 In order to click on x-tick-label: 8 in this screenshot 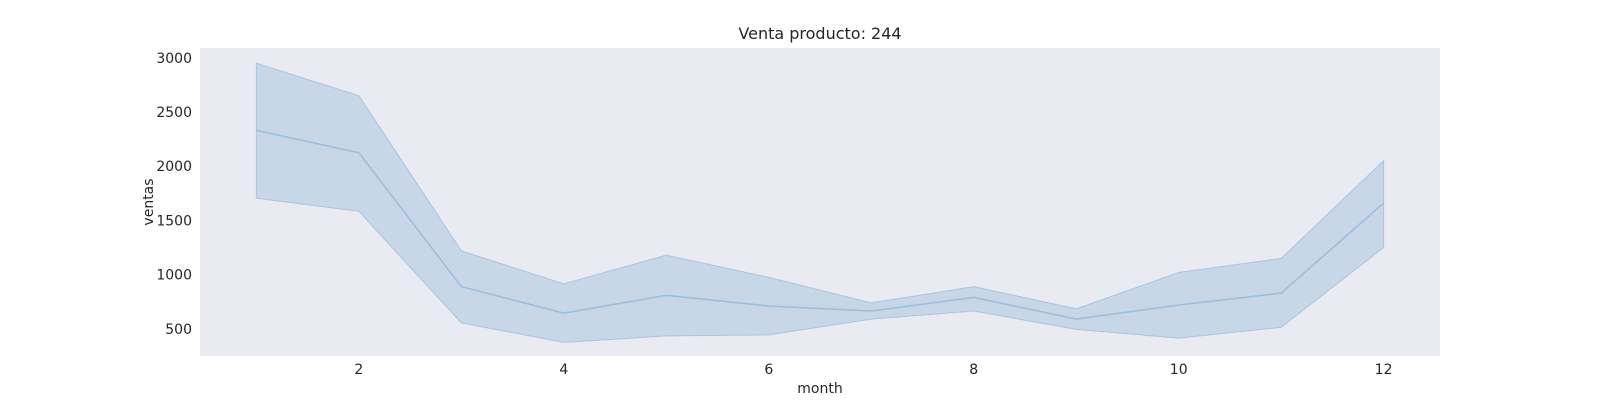, I will do `click(973, 370)`.